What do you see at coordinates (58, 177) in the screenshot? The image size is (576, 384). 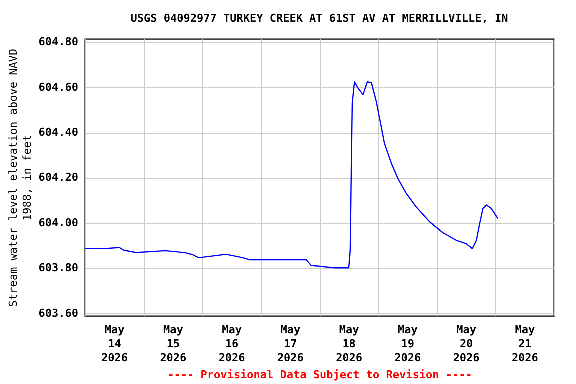 I see `y-tick-label: 604.20` at bounding box center [58, 177].